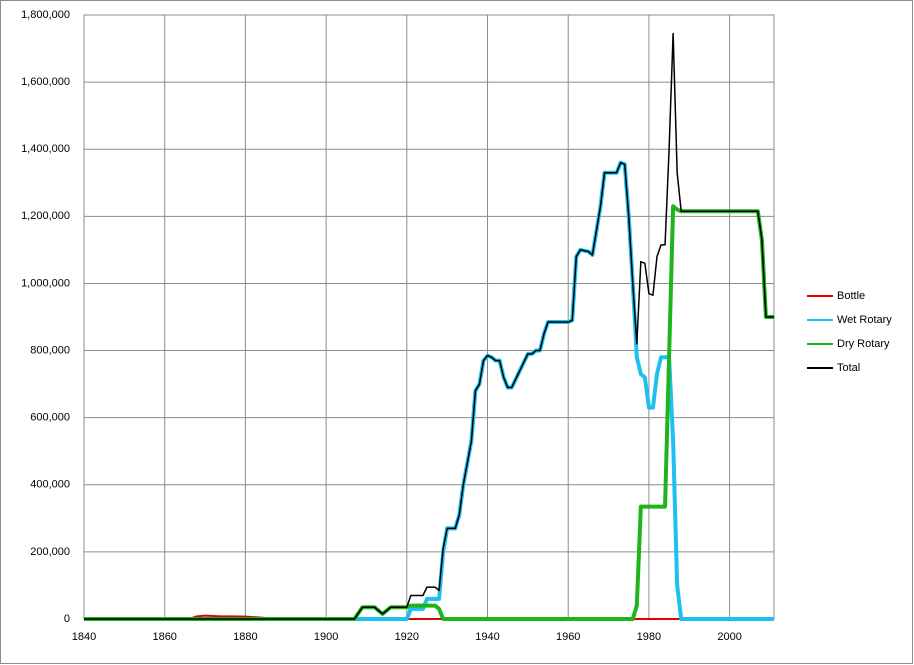 This screenshot has height=665, width=914. What do you see at coordinates (851, 296) in the screenshot?
I see `legend-label: Bottle` at bounding box center [851, 296].